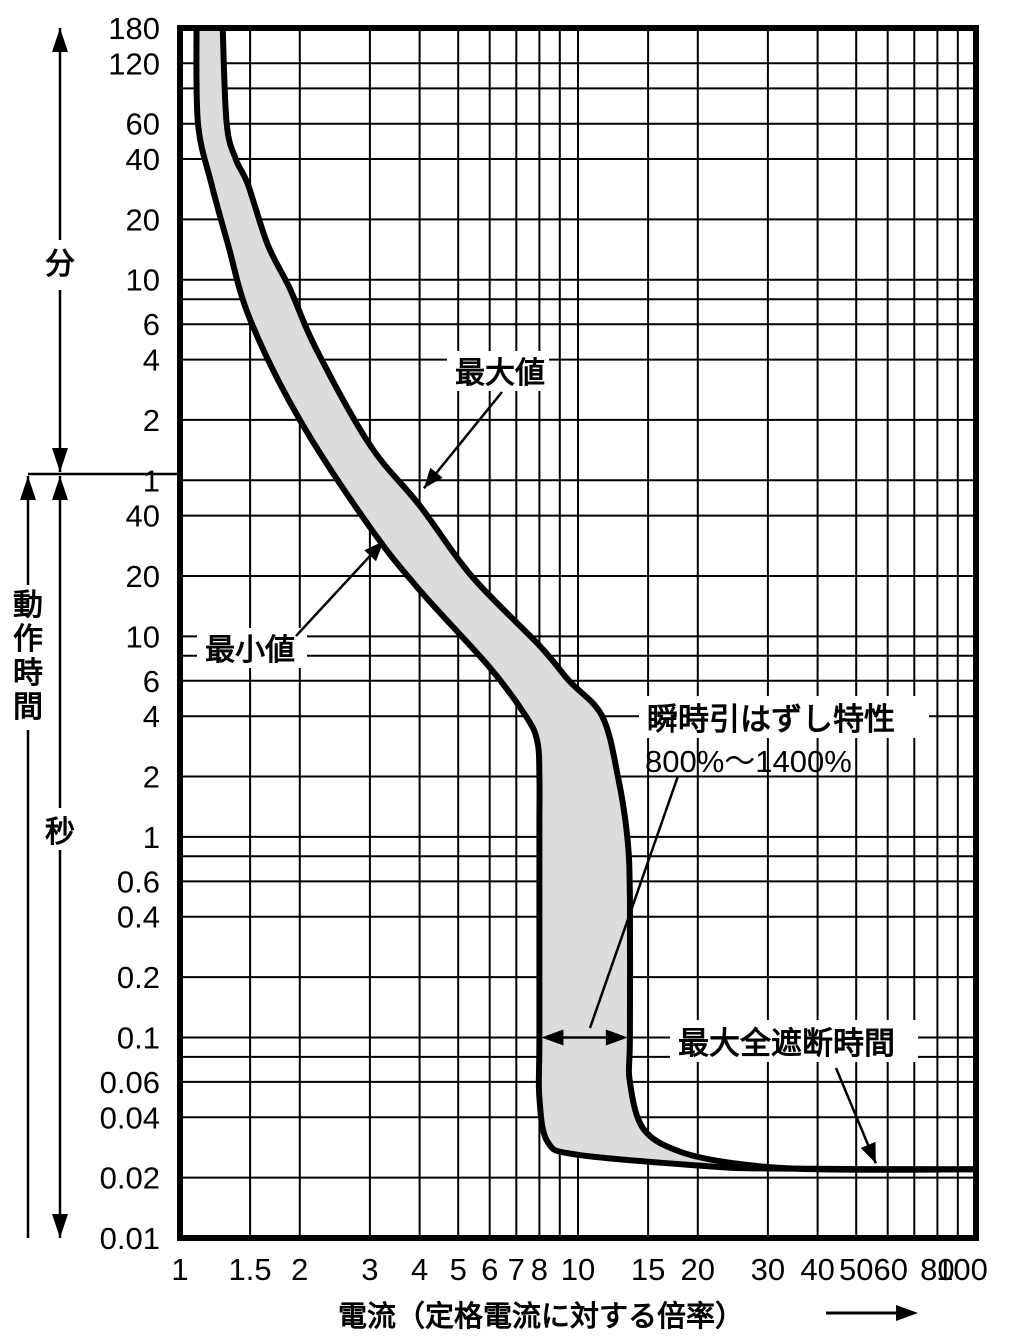  Describe the element at coordinates (134, 63) in the screenshot. I see `y-tick-label-minutes: 120` at that location.